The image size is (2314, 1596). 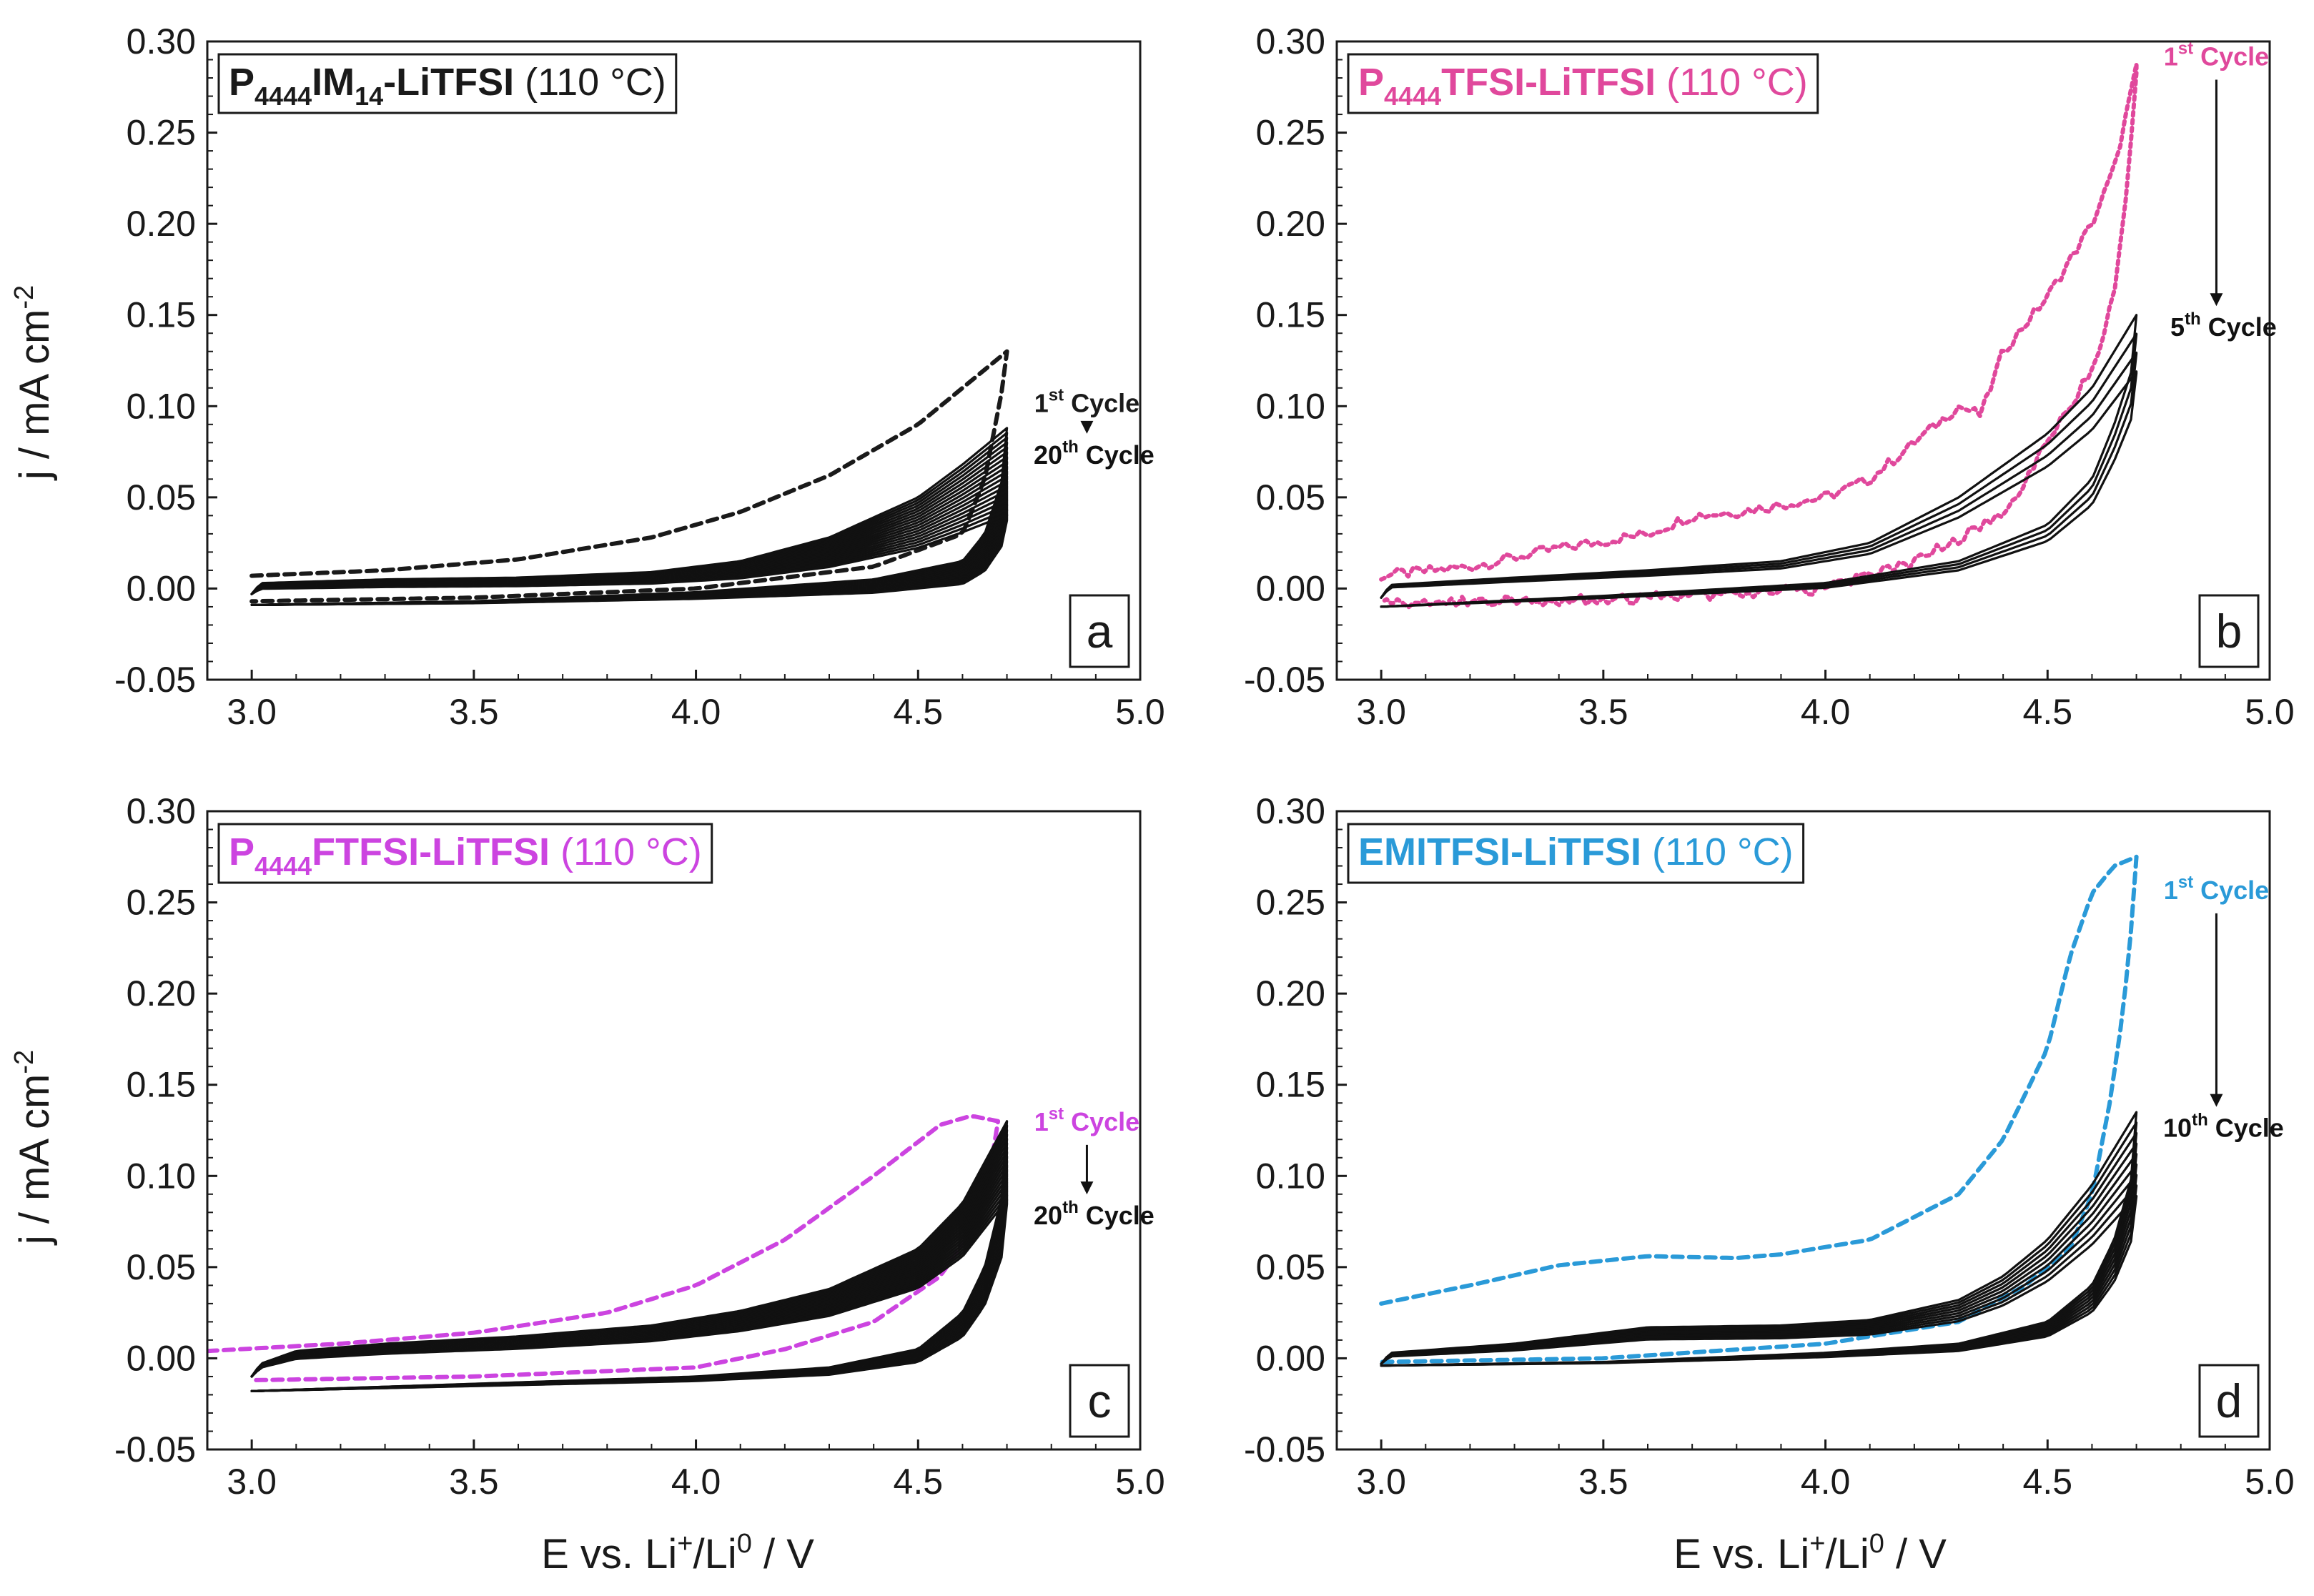 I want to click on y-tick-label: 0.00, so click(x=1290, y=588).